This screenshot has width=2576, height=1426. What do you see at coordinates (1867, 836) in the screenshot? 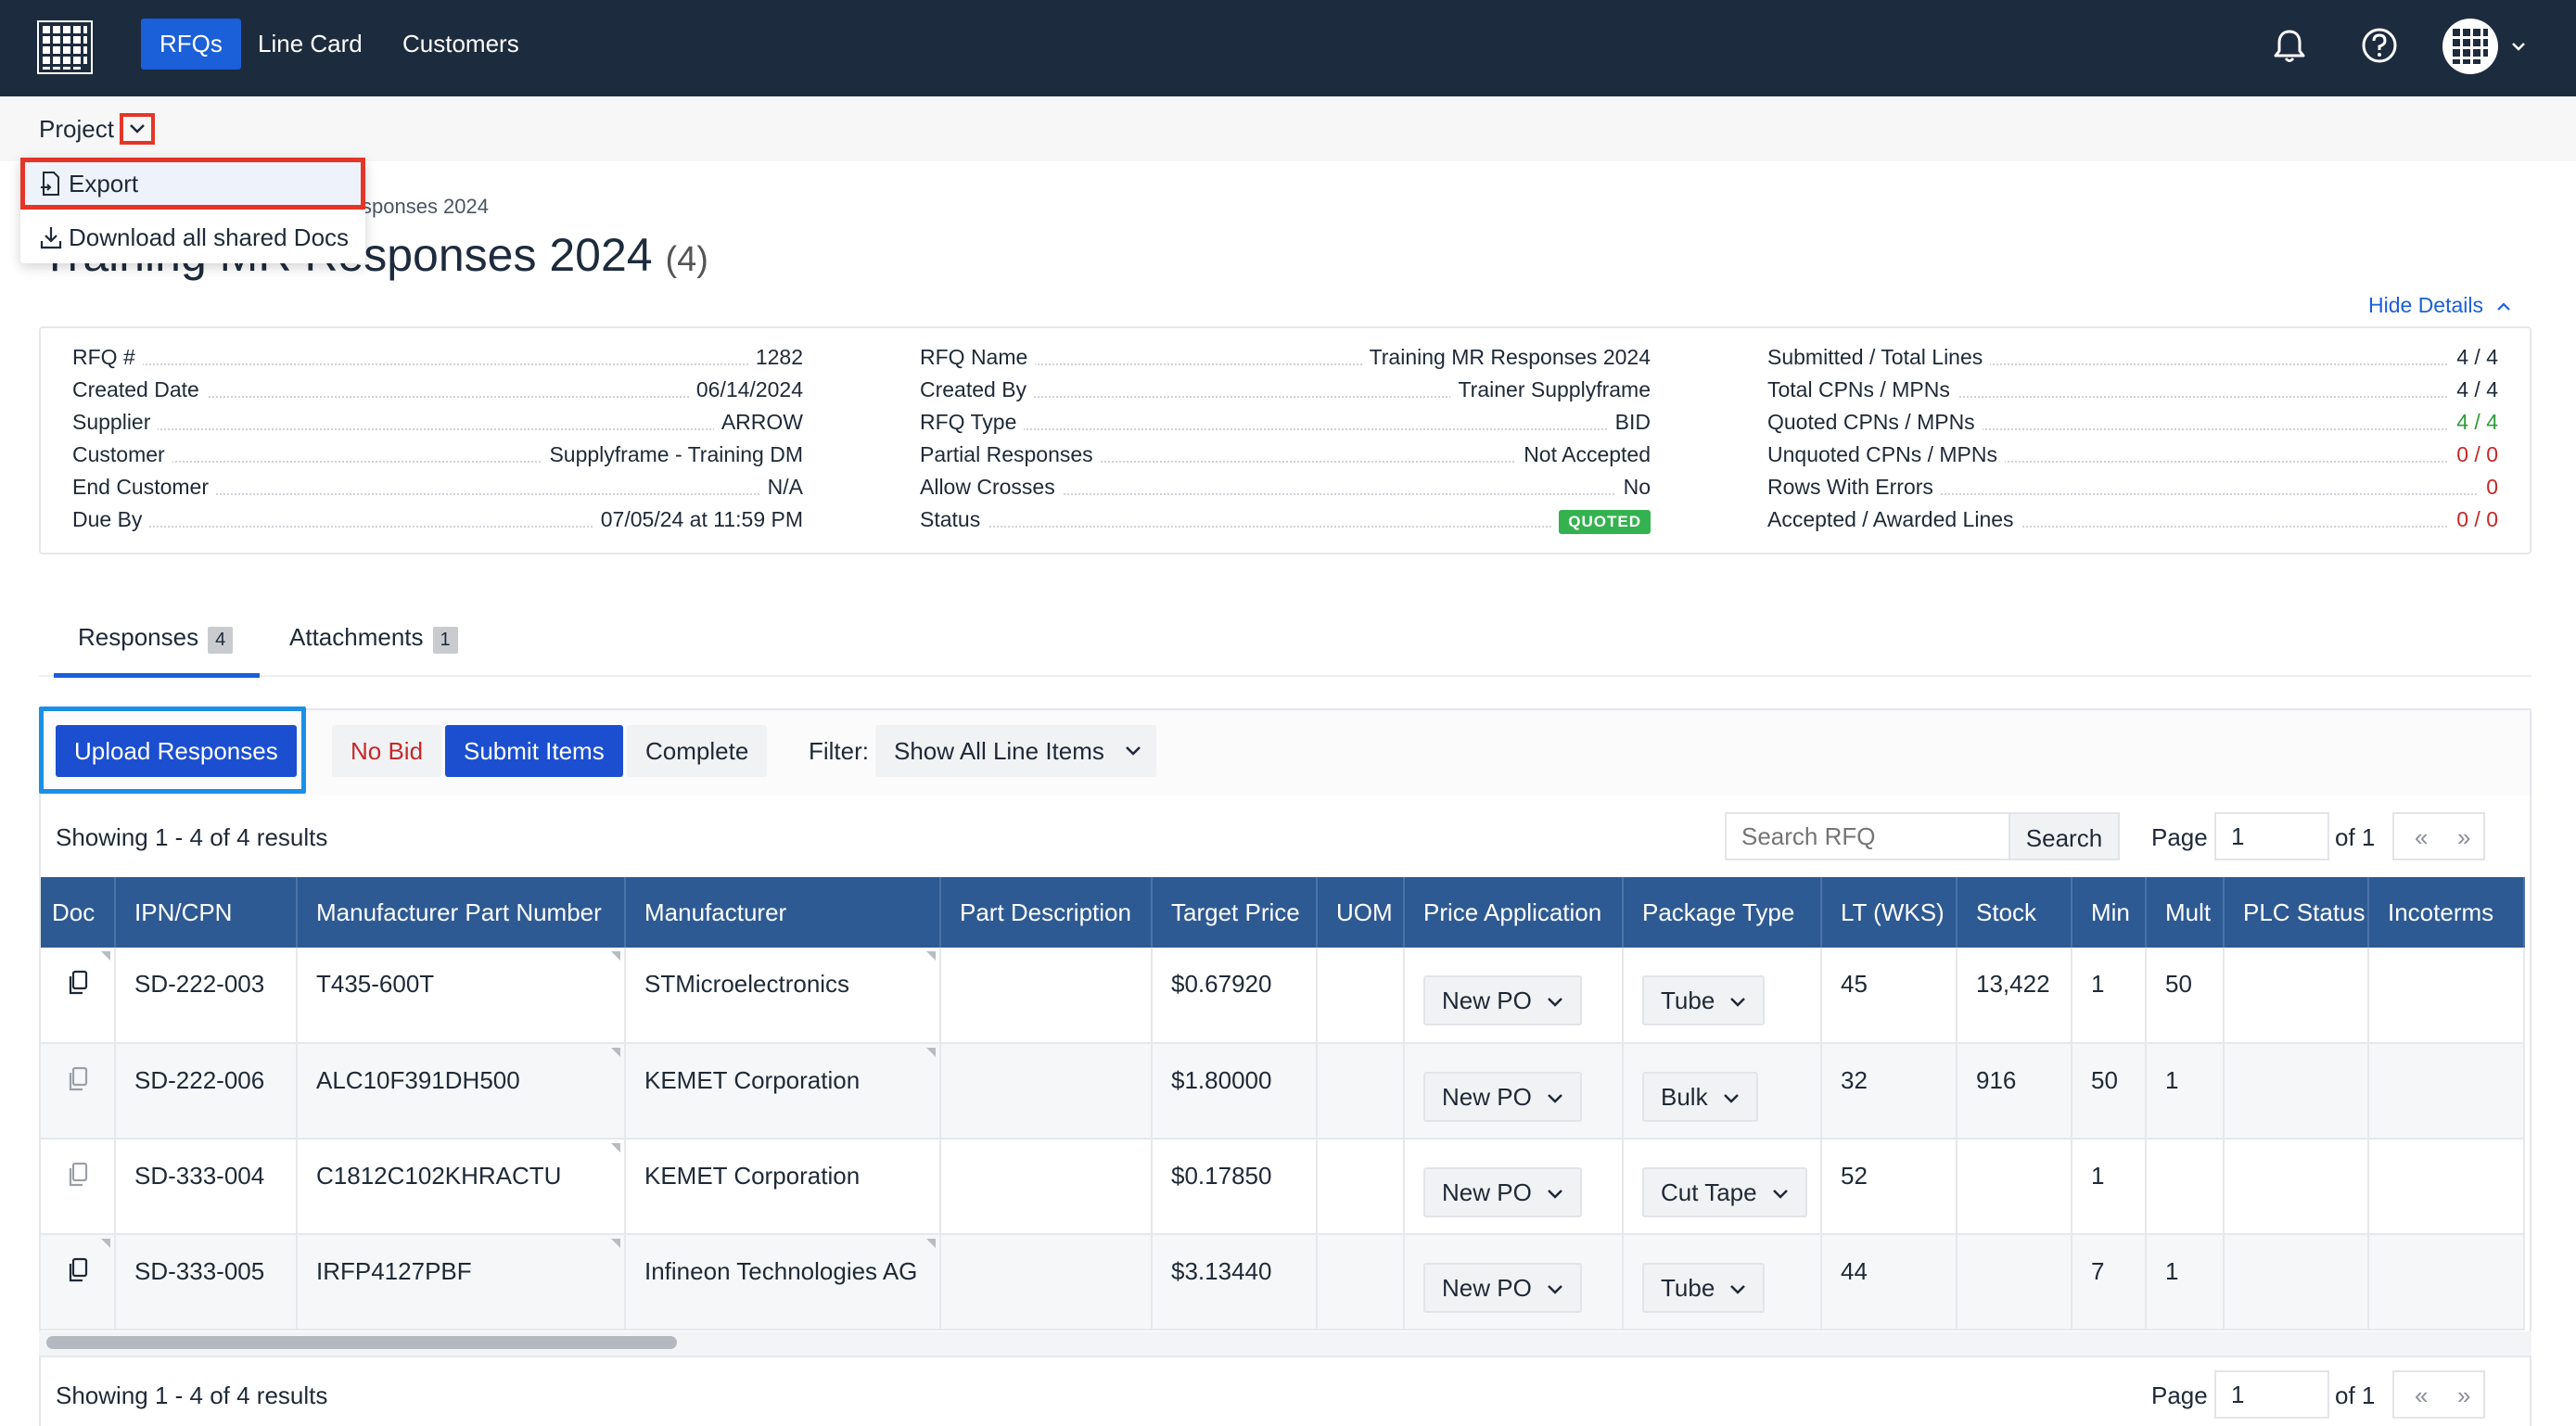
I see `search-input` at bounding box center [1867, 836].